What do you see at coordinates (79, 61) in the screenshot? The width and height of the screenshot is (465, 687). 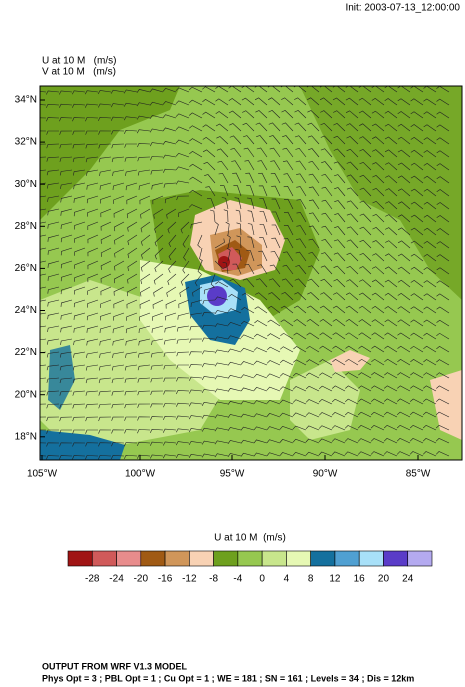 I see `field-label: U at 10 M (m/s)` at bounding box center [79, 61].